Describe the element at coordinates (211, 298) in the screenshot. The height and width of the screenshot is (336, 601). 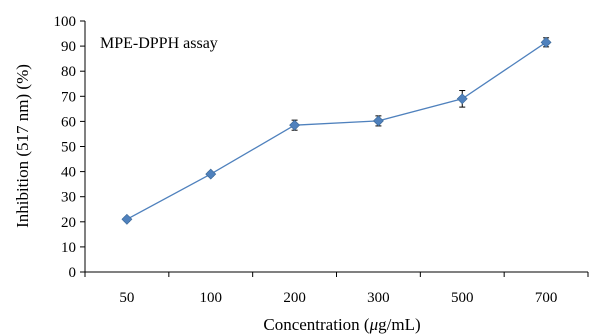
I see `x-tick-label: 100` at that location.